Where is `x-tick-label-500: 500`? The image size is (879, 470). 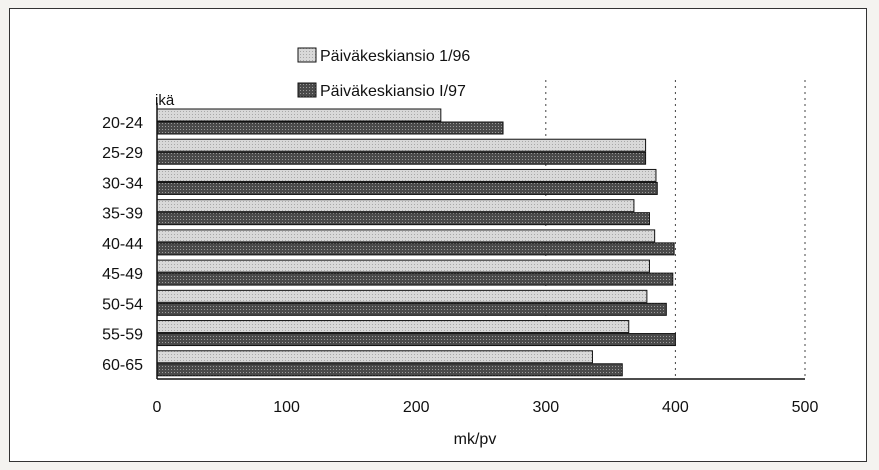 x-tick-label-500: 500 is located at coordinates (805, 407).